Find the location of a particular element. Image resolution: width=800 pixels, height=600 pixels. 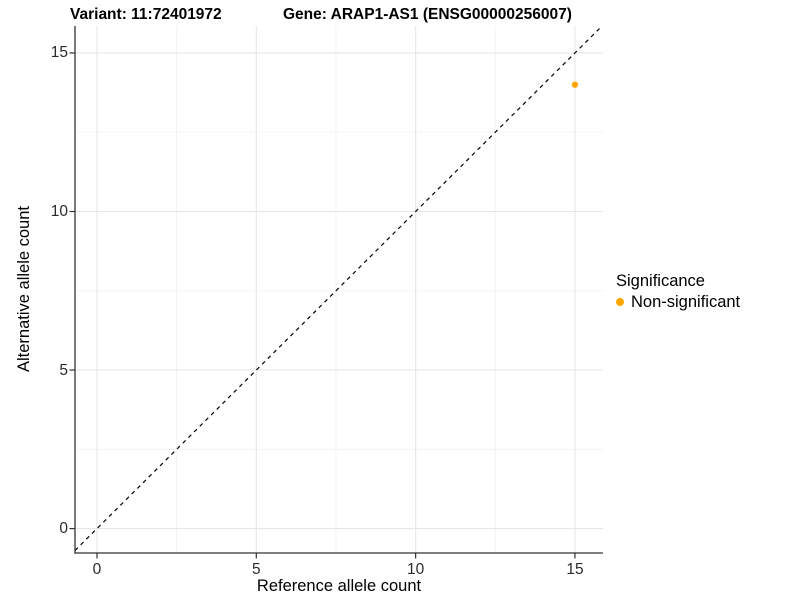

y-tick-label: 0 is located at coordinates (63, 529).